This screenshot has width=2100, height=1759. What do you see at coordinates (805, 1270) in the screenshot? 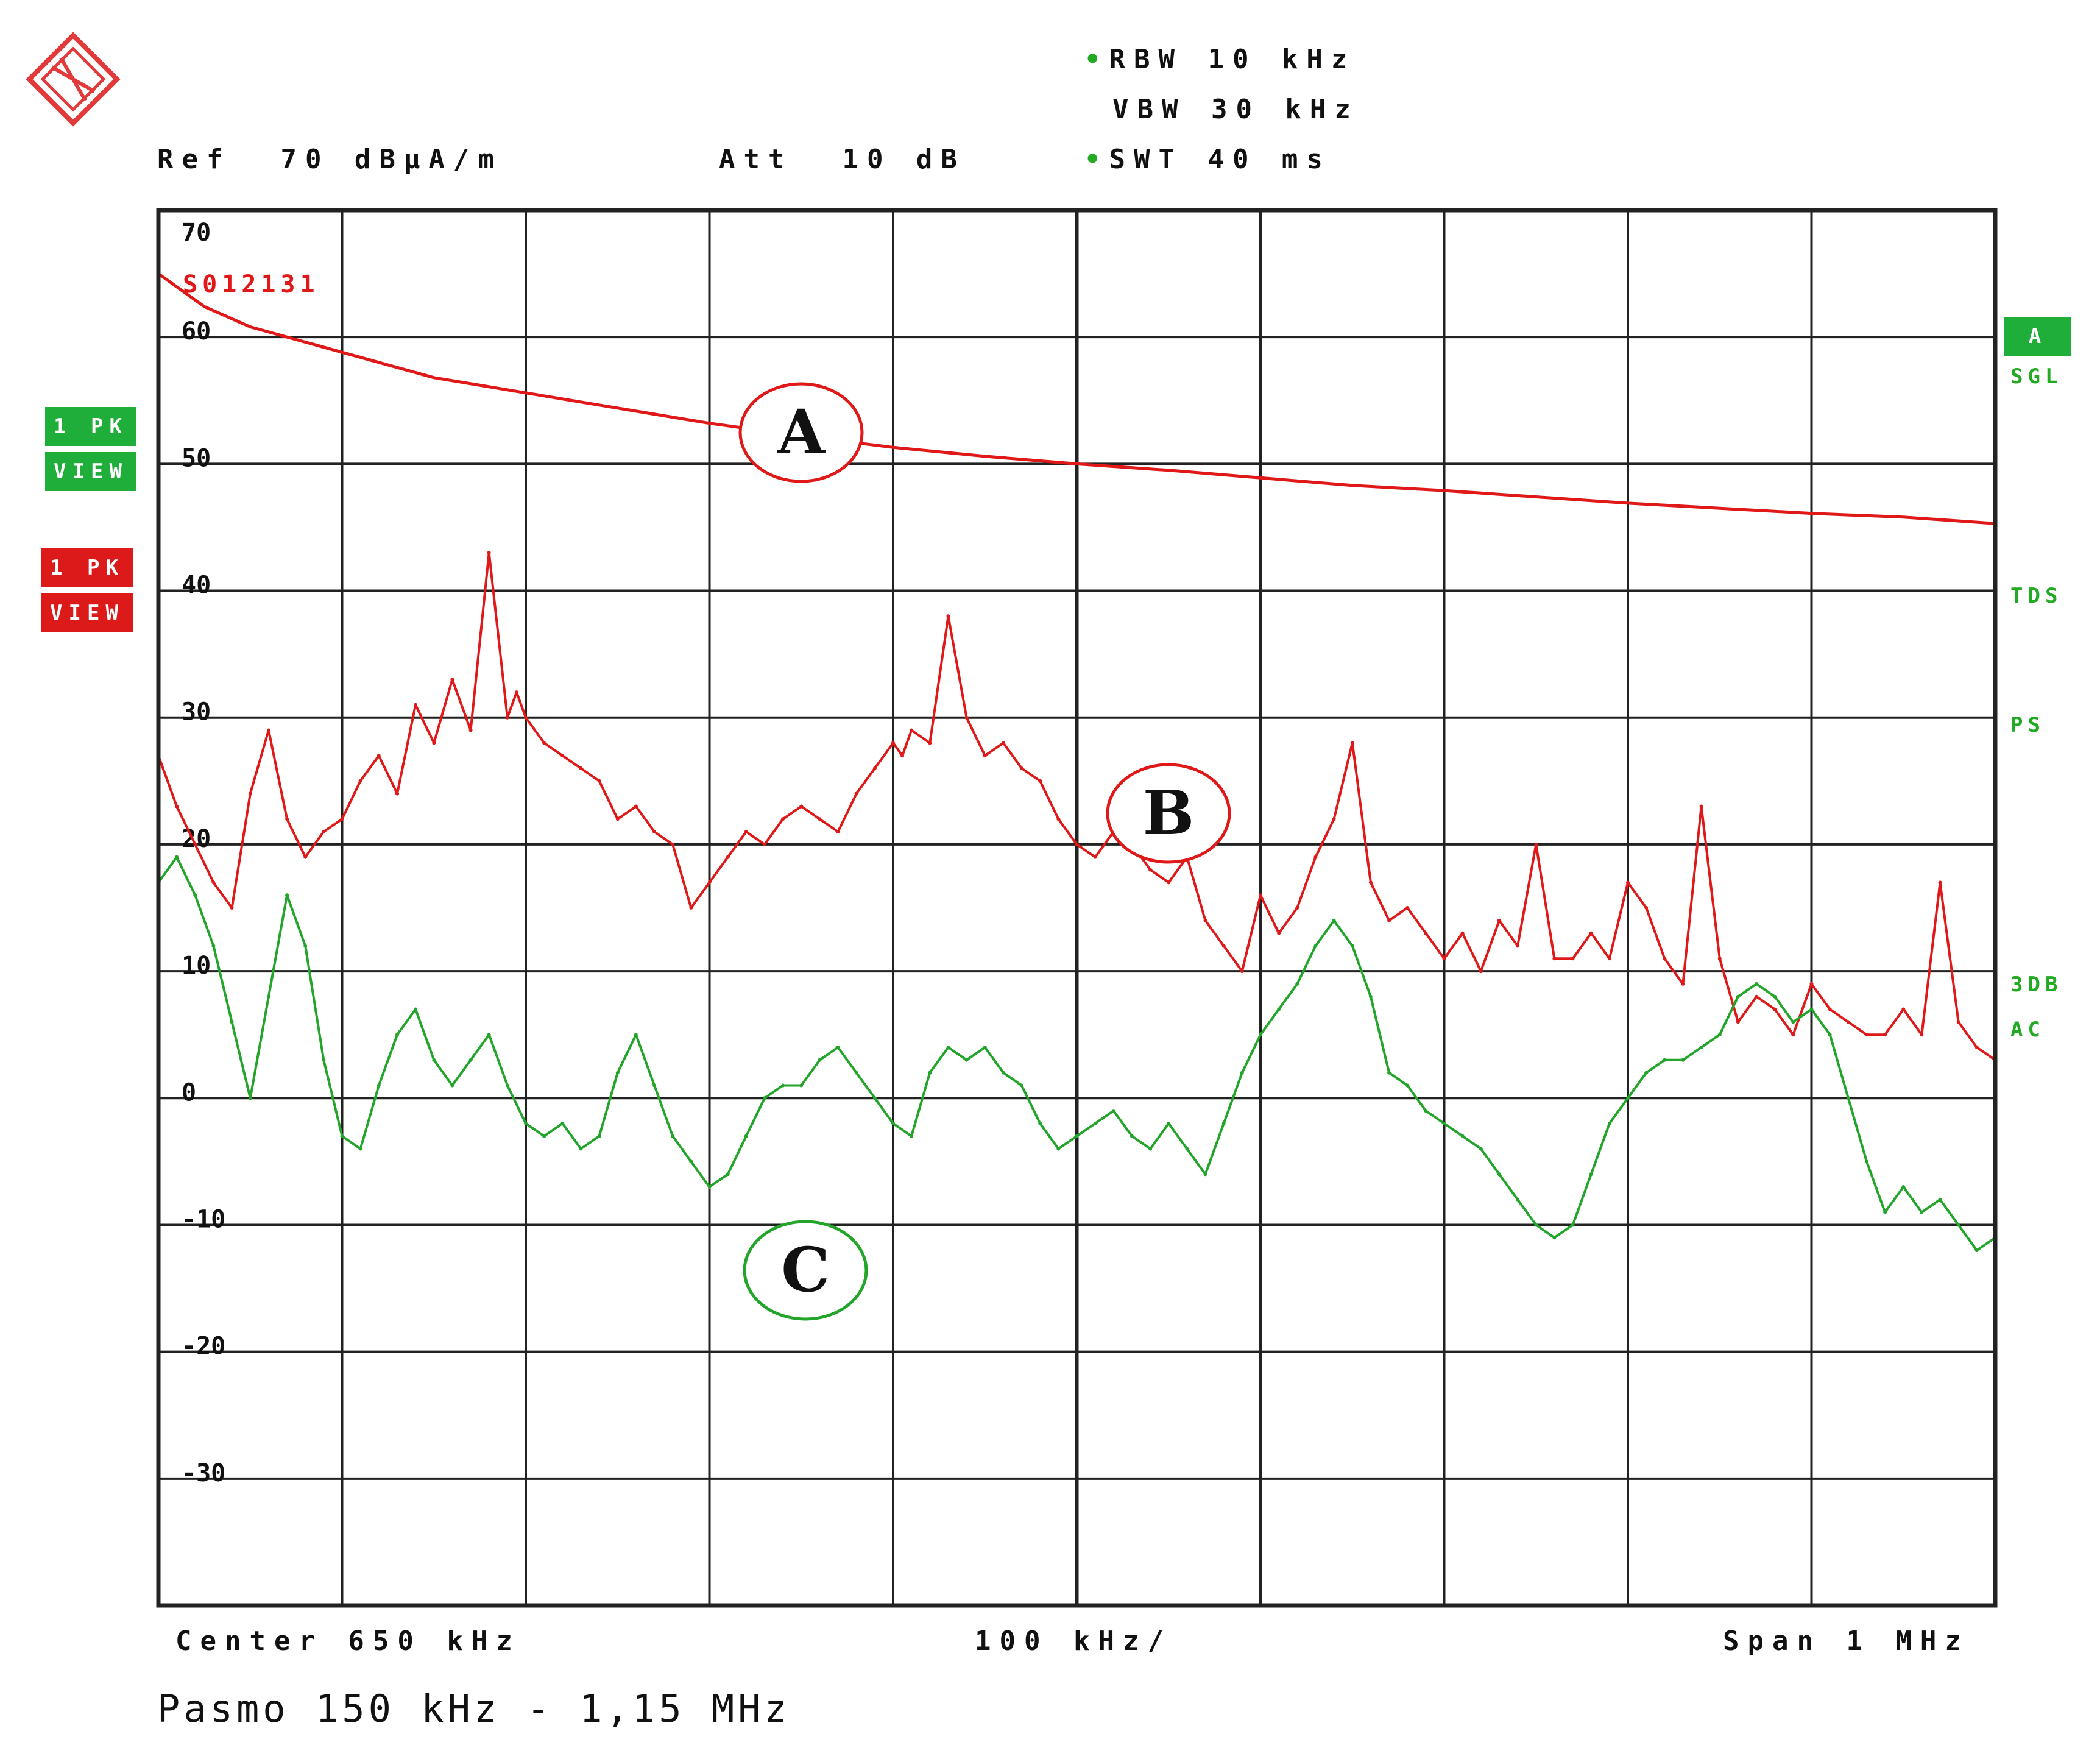
I see `annotation-letter: C` at bounding box center [805, 1270].